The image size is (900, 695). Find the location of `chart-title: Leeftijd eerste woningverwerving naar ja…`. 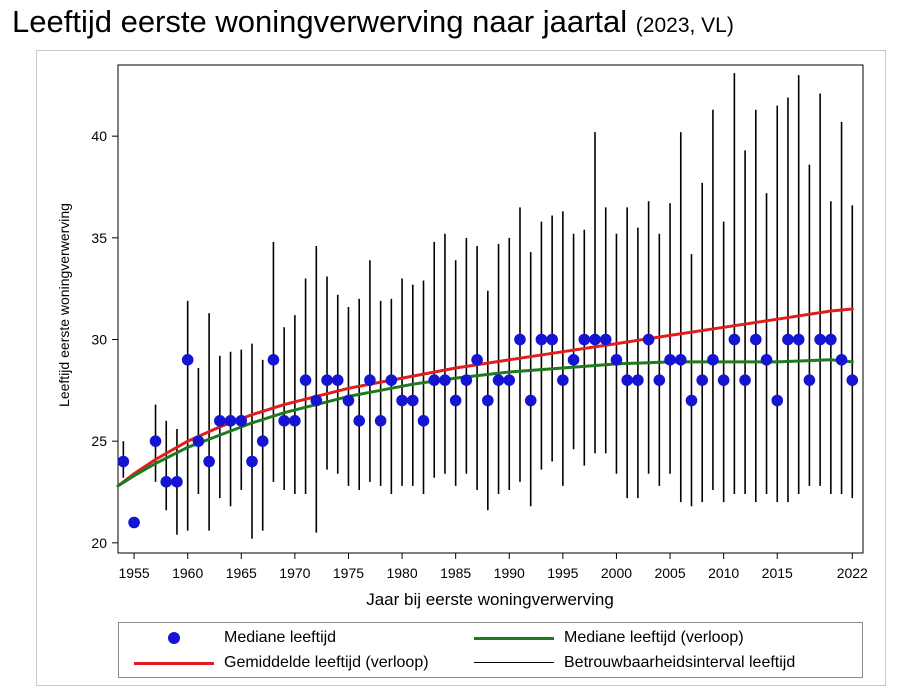

chart-title: Leeftijd eerste woningverwerving naar ja… is located at coordinates (373, 22).